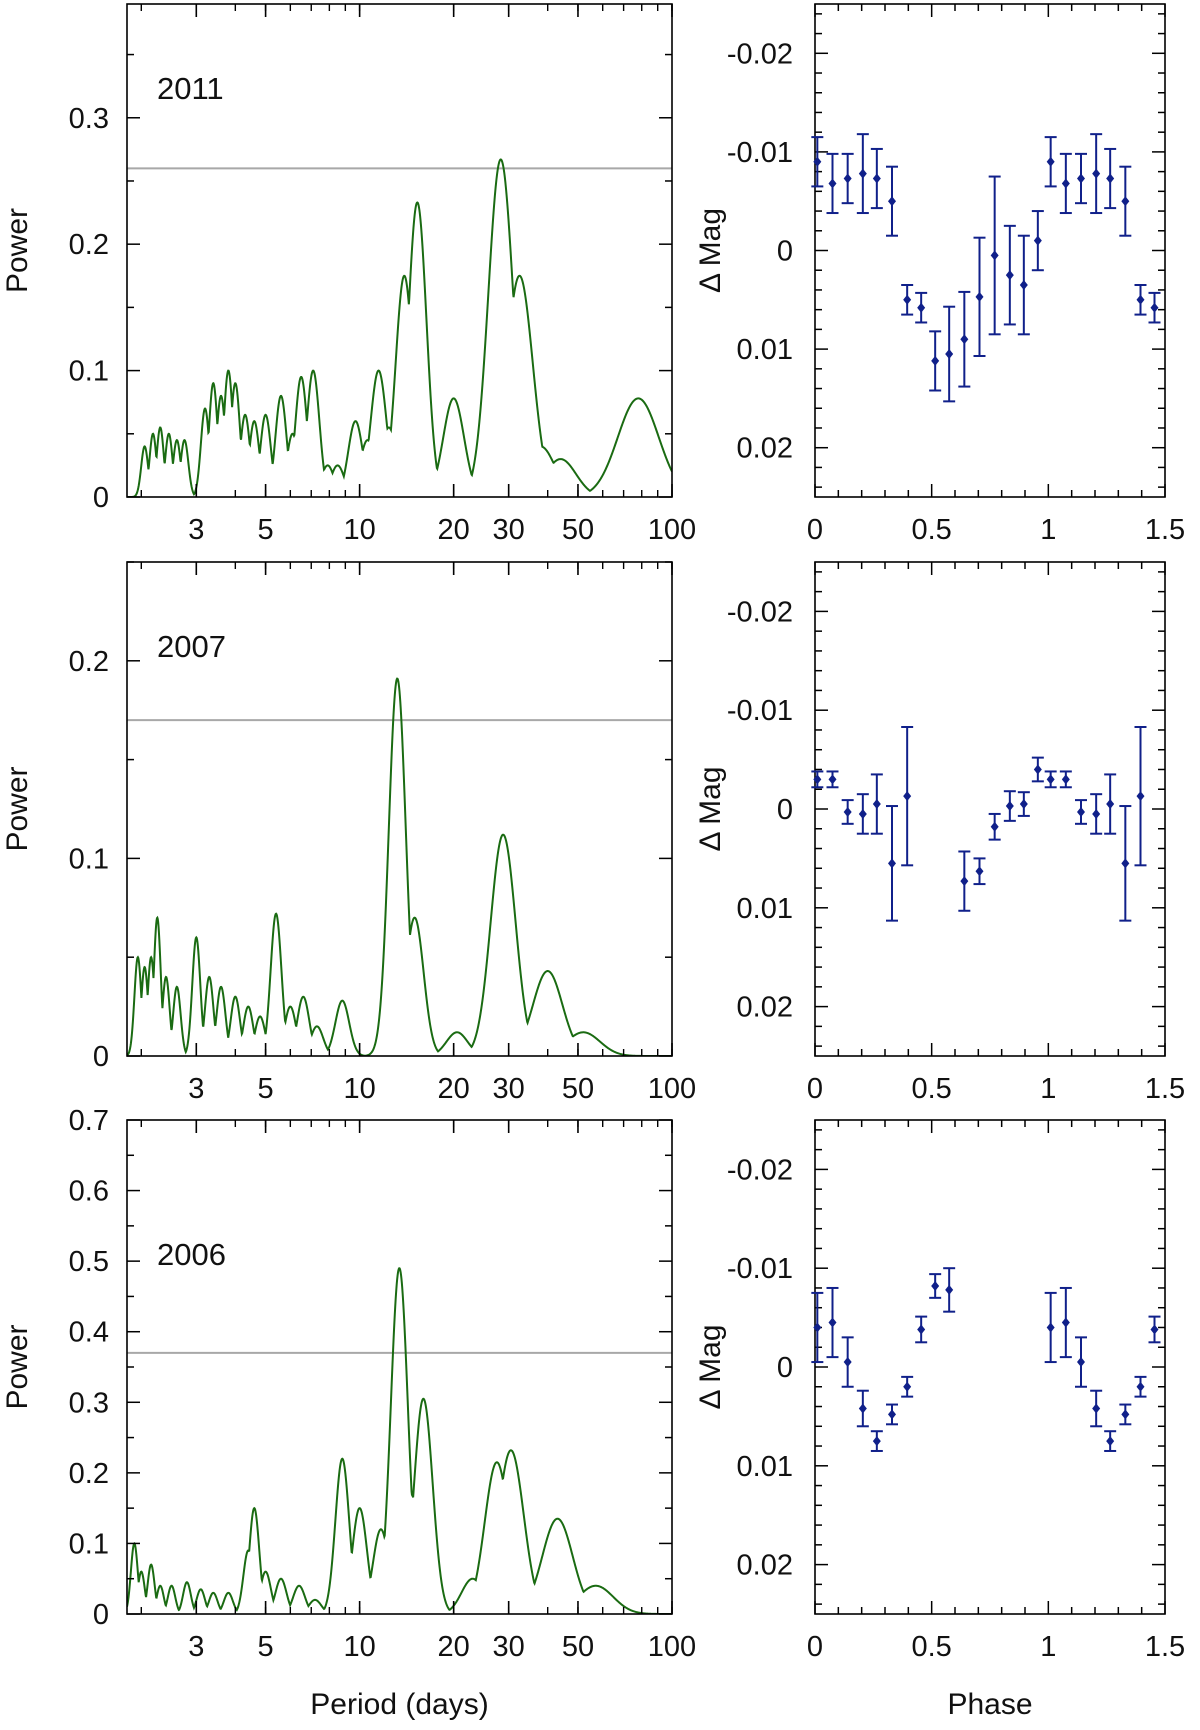  What do you see at coordinates (399, 1440) in the screenshot?
I see `periodogram-power-line` at bounding box center [399, 1440].